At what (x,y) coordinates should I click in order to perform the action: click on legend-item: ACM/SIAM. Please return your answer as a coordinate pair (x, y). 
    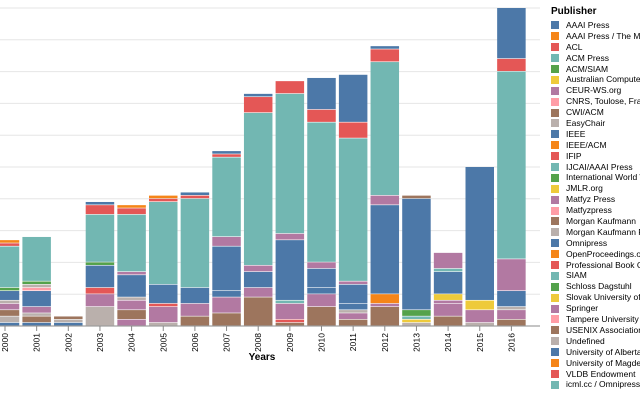
    Looking at the image, I should click on (595, 69).